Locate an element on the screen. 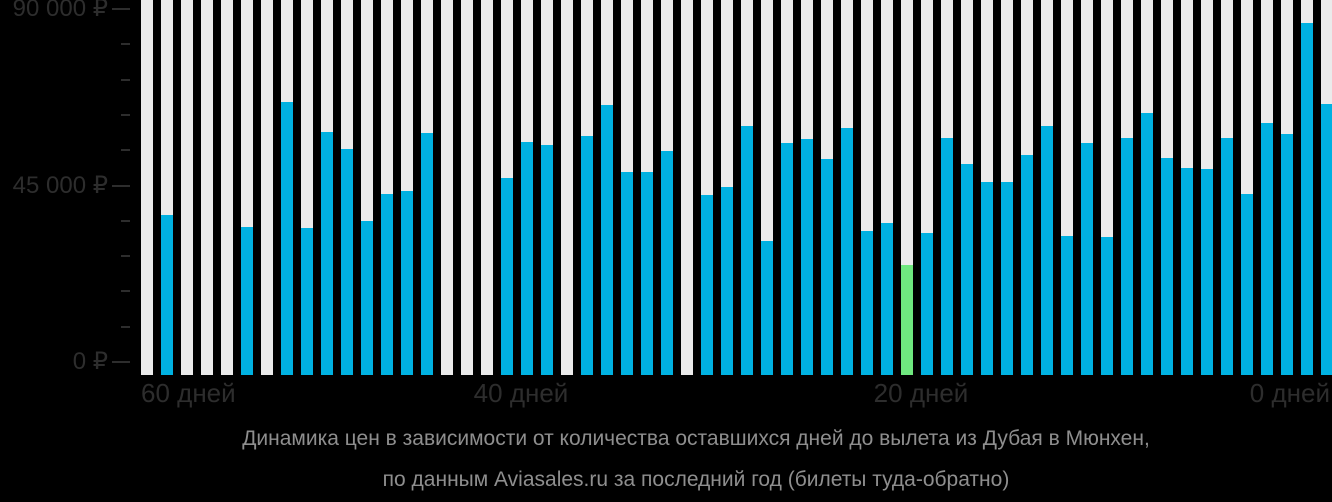 The height and width of the screenshot is (502, 1332). y-axis-label: 45 000 ₽ is located at coordinates (60, 185).